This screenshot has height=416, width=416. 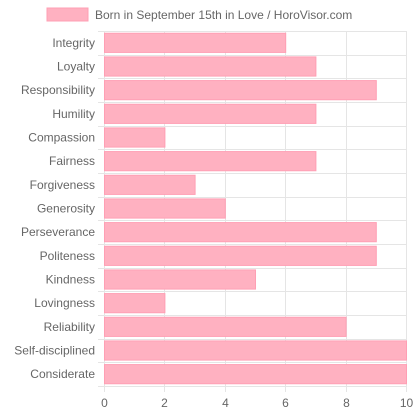 What do you see at coordinates (195, 42) in the screenshot?
I see `bar-integrity` at bounding box center [195, 42].